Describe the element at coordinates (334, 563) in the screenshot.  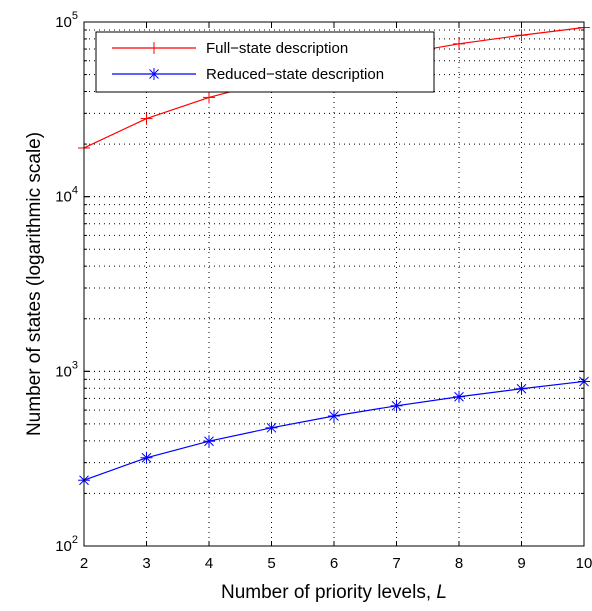
I see `x-tick-label: 6` at that location.